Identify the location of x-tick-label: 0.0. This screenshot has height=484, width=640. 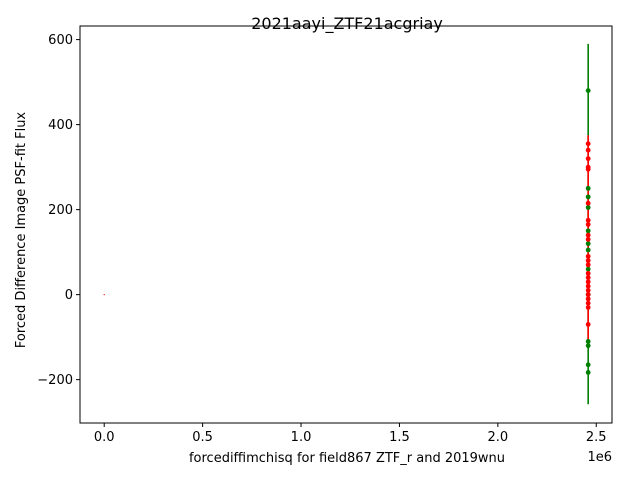
(104, 437).